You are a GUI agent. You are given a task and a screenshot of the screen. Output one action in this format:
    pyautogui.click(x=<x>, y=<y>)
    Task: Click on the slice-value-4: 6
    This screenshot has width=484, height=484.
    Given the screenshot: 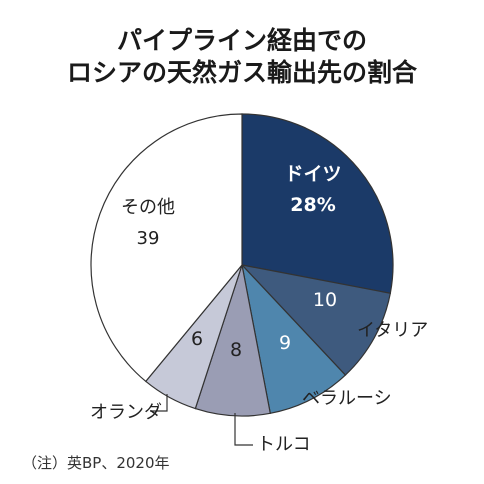 What is the action you would take?
    pyautogui.click(x=197, y=339)
    